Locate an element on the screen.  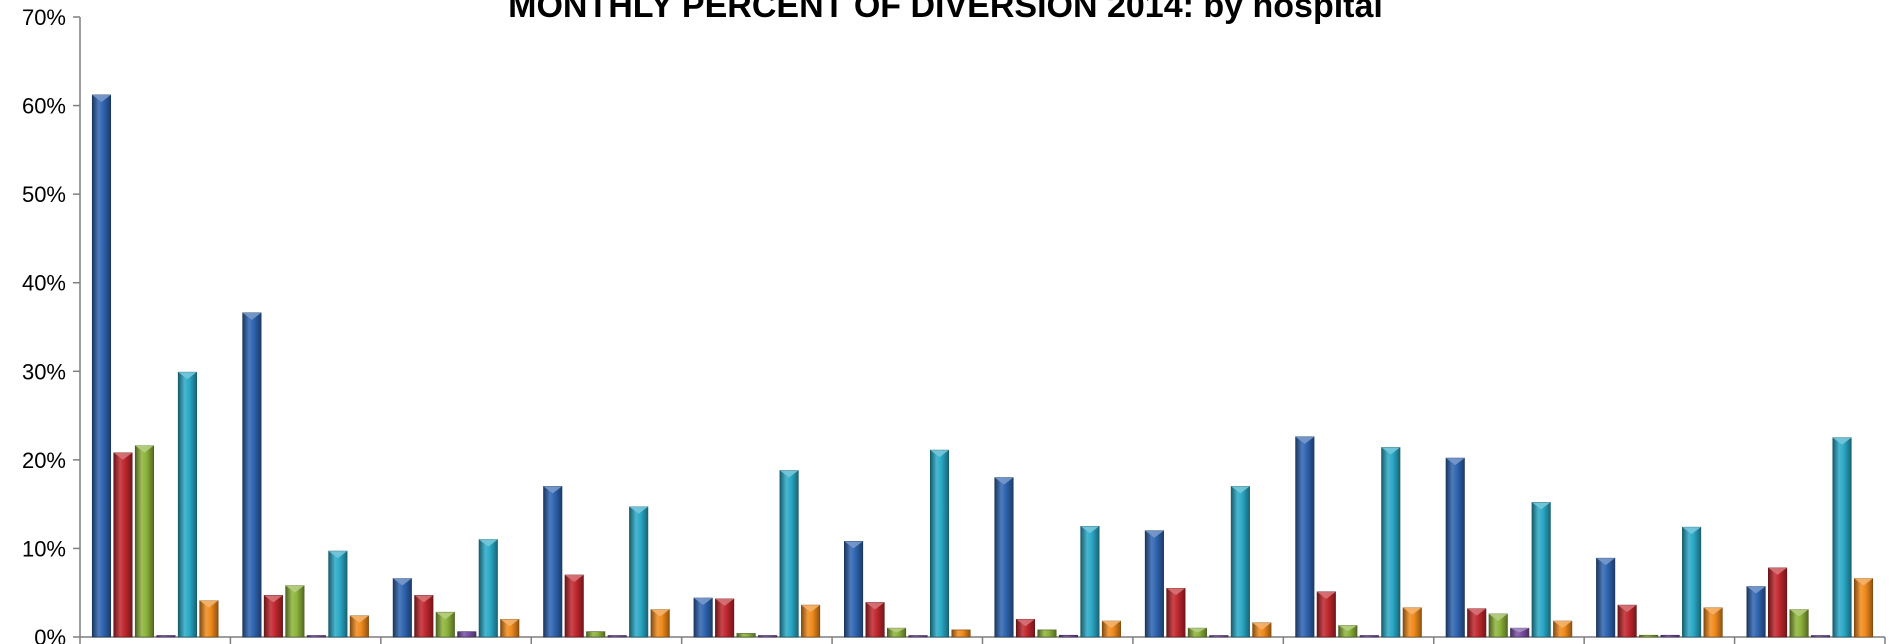
y-tick-label: 60% is located at coordinates (44, 106).